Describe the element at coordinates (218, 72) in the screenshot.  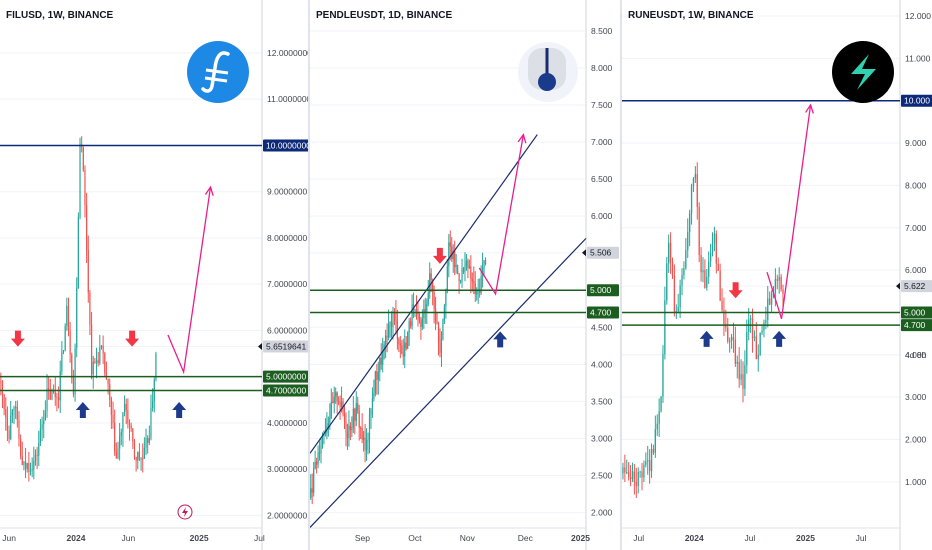
I see `filecoin-logo-icon` at that location.